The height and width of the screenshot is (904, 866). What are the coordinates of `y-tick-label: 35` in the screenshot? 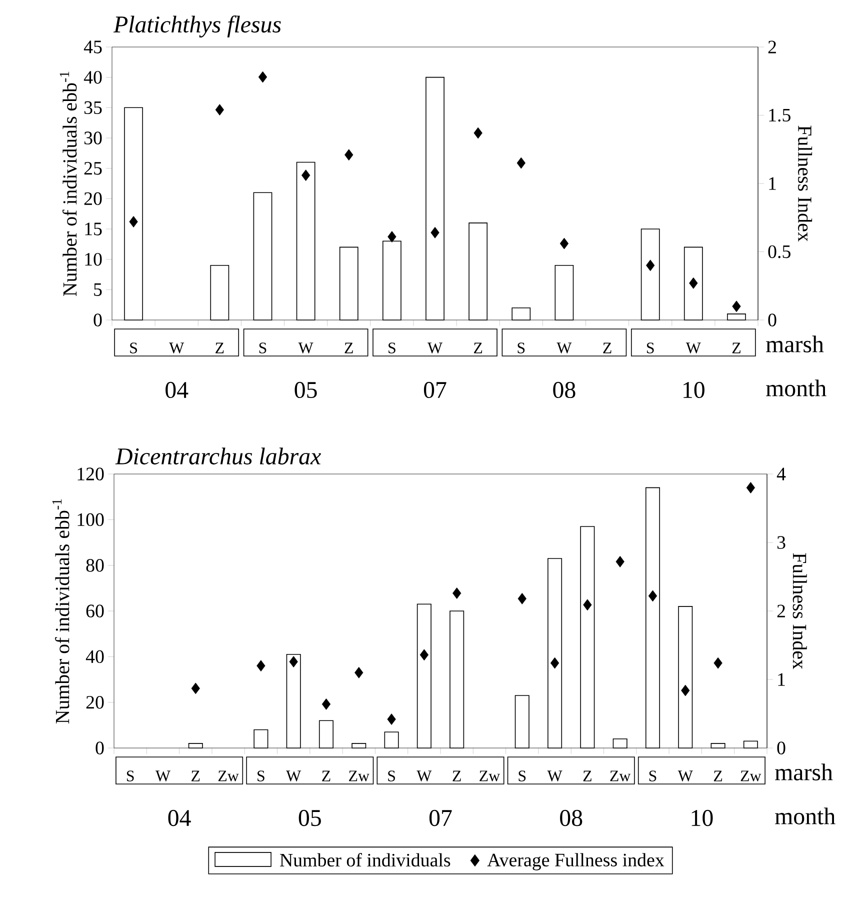 It's located at (93, 107).